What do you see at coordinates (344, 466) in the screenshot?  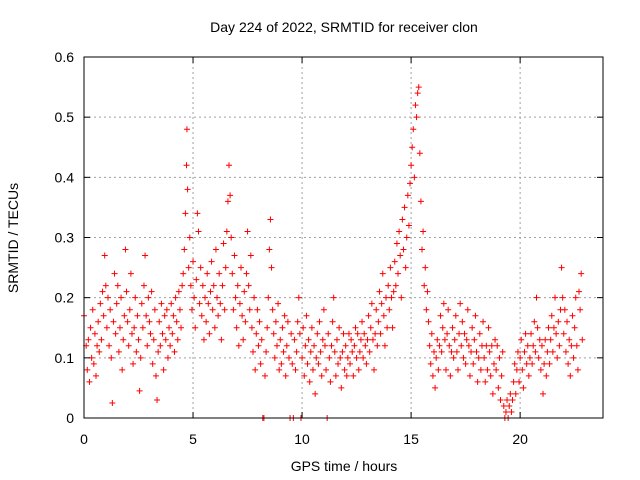 I see `x-axis-label: GPS time / hours` at bounding box center [344, 466].